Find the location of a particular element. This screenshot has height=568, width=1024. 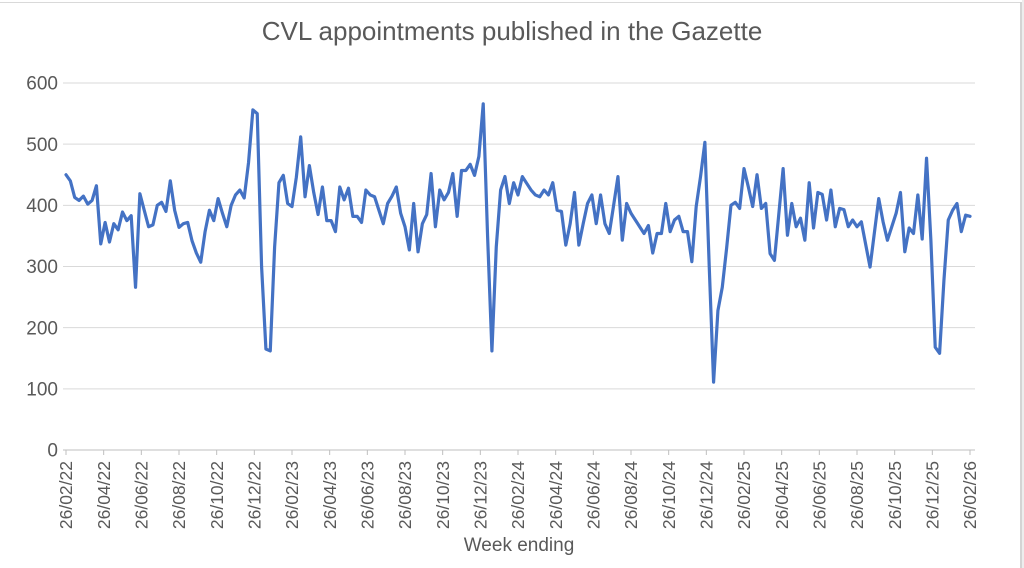

svg-text: 26/08/25 is located at coordinates (857, 495).